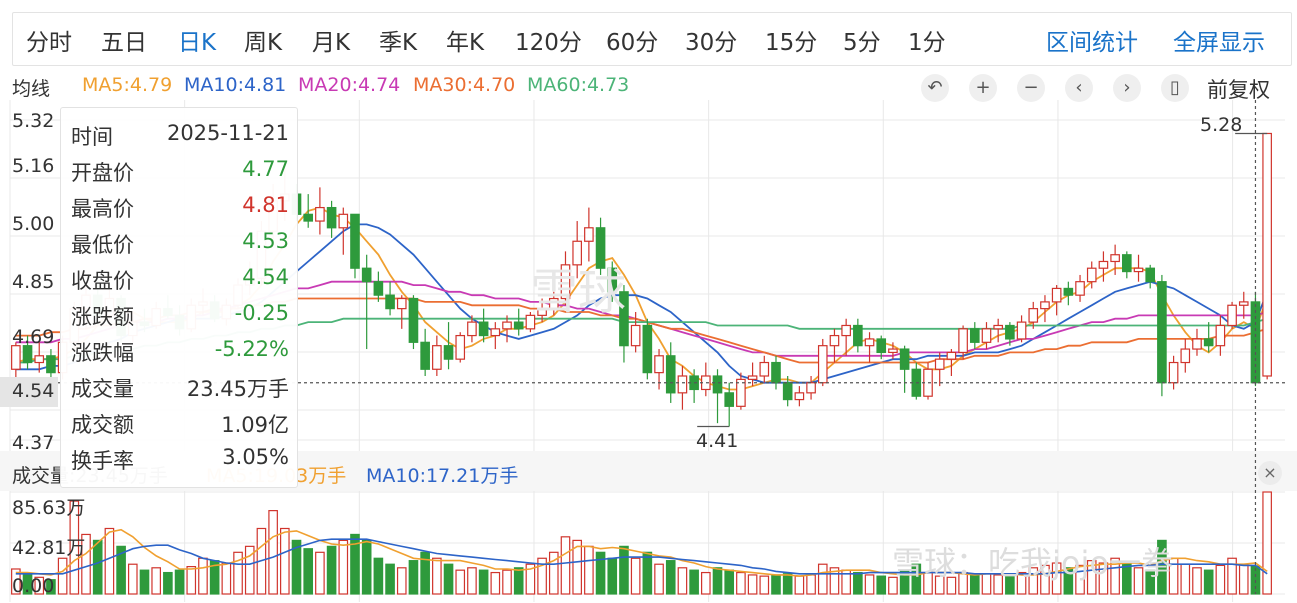 The height and width of the screenshot is (603, 1297). What do you see at coordinates (862, 43) in the screenshot?
I see `tab-5min: 5分` at bounding box center [862, 43].